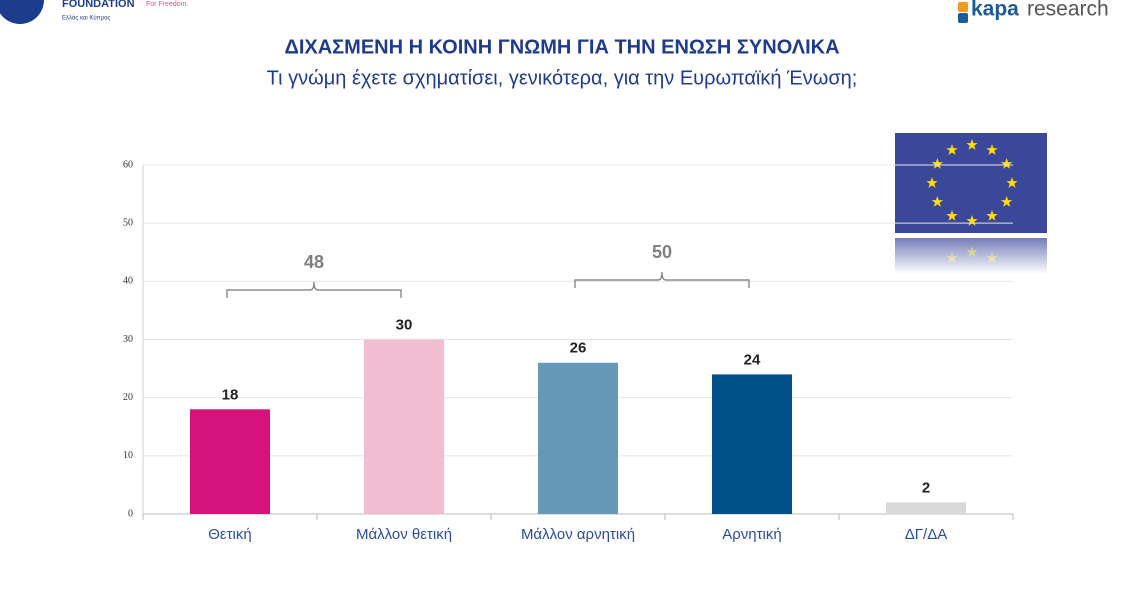 The image size is (1124, 604). What do you see at coordinates (1068, 10) in the screenshot?
I see `right-logo-light: research` at bounding box center [1068, 10].